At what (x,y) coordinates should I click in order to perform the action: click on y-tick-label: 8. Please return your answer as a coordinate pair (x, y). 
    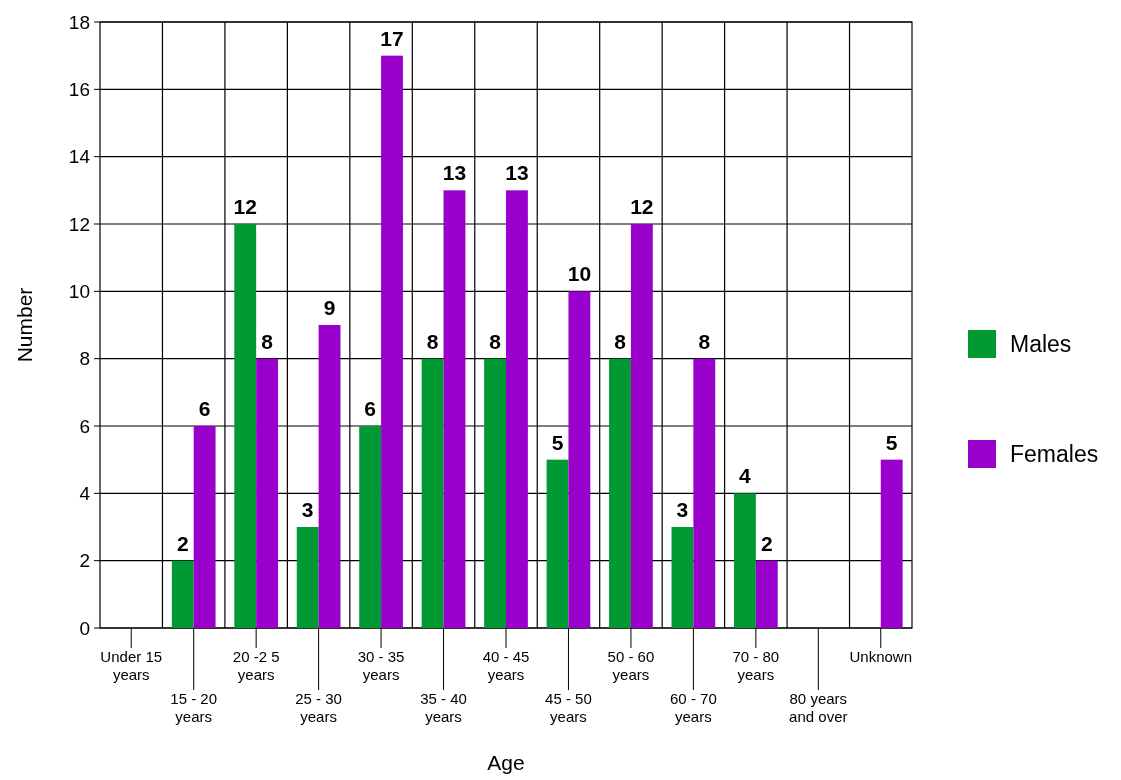
    Looking at the image, I should click on (84, 359).